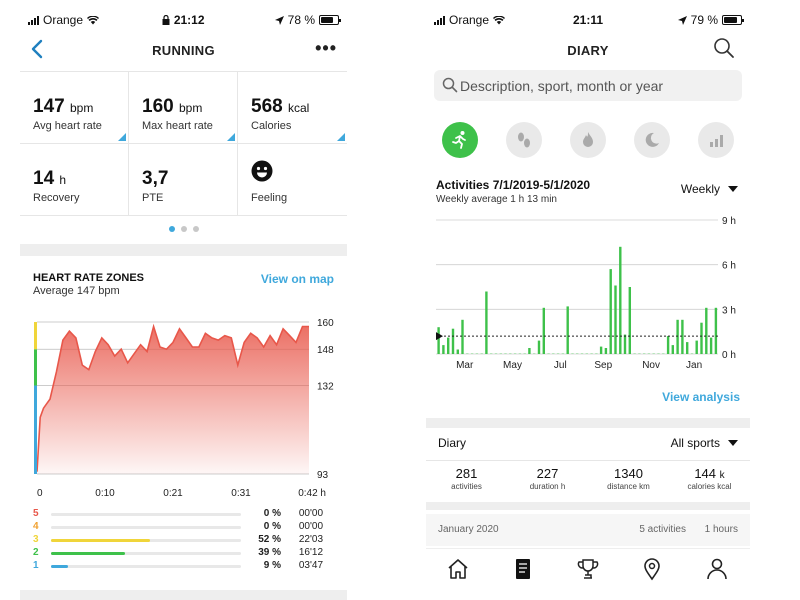 The height and width of the screenshot is (600, 800). I want to click on sports-filter-dropdown: All sports, so click(704, 443).